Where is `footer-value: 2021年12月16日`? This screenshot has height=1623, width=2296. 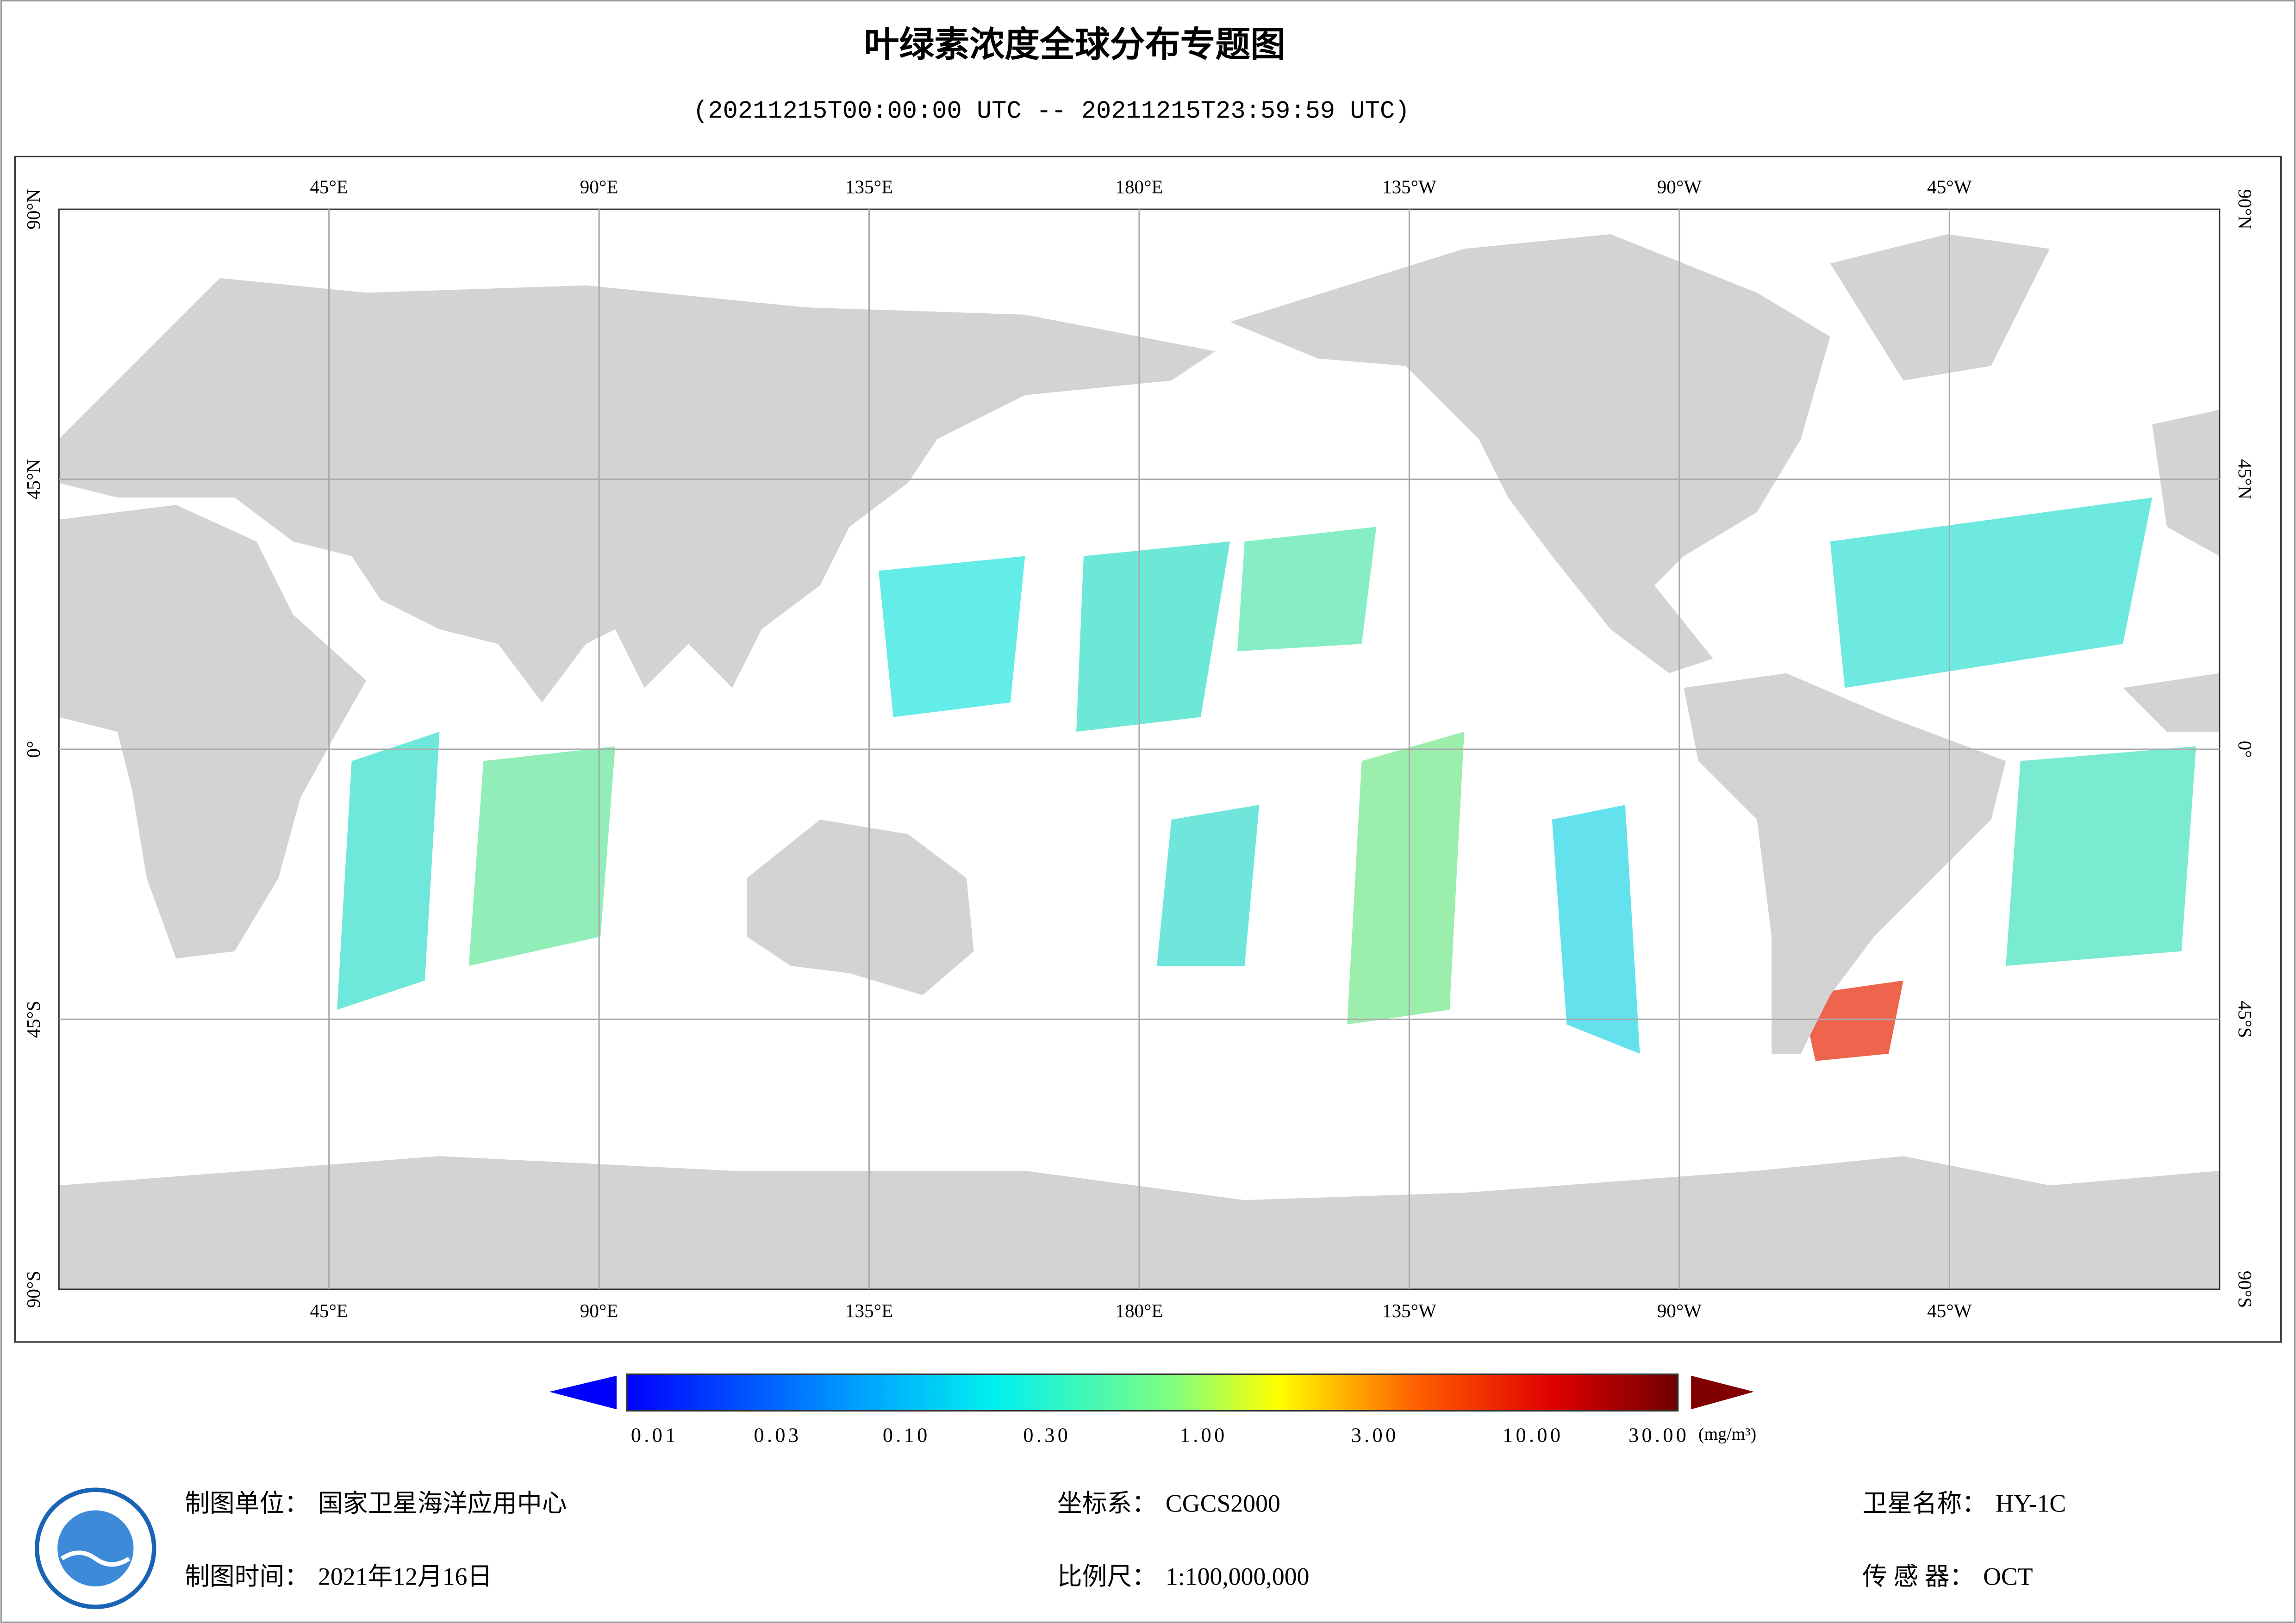 footer-value: 2021年12月16日 is located at coordinates (405, 1576).